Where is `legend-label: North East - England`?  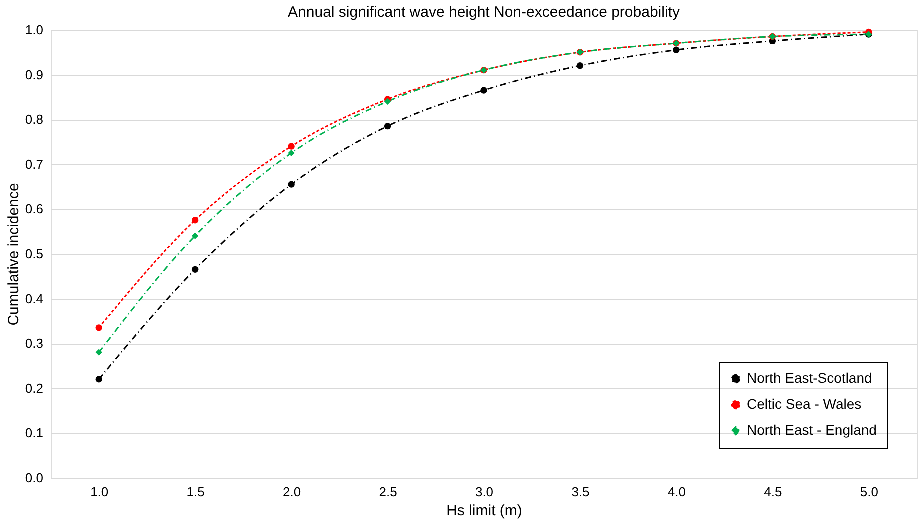 legend-label: North East - England is located at coordinates (812, 430).